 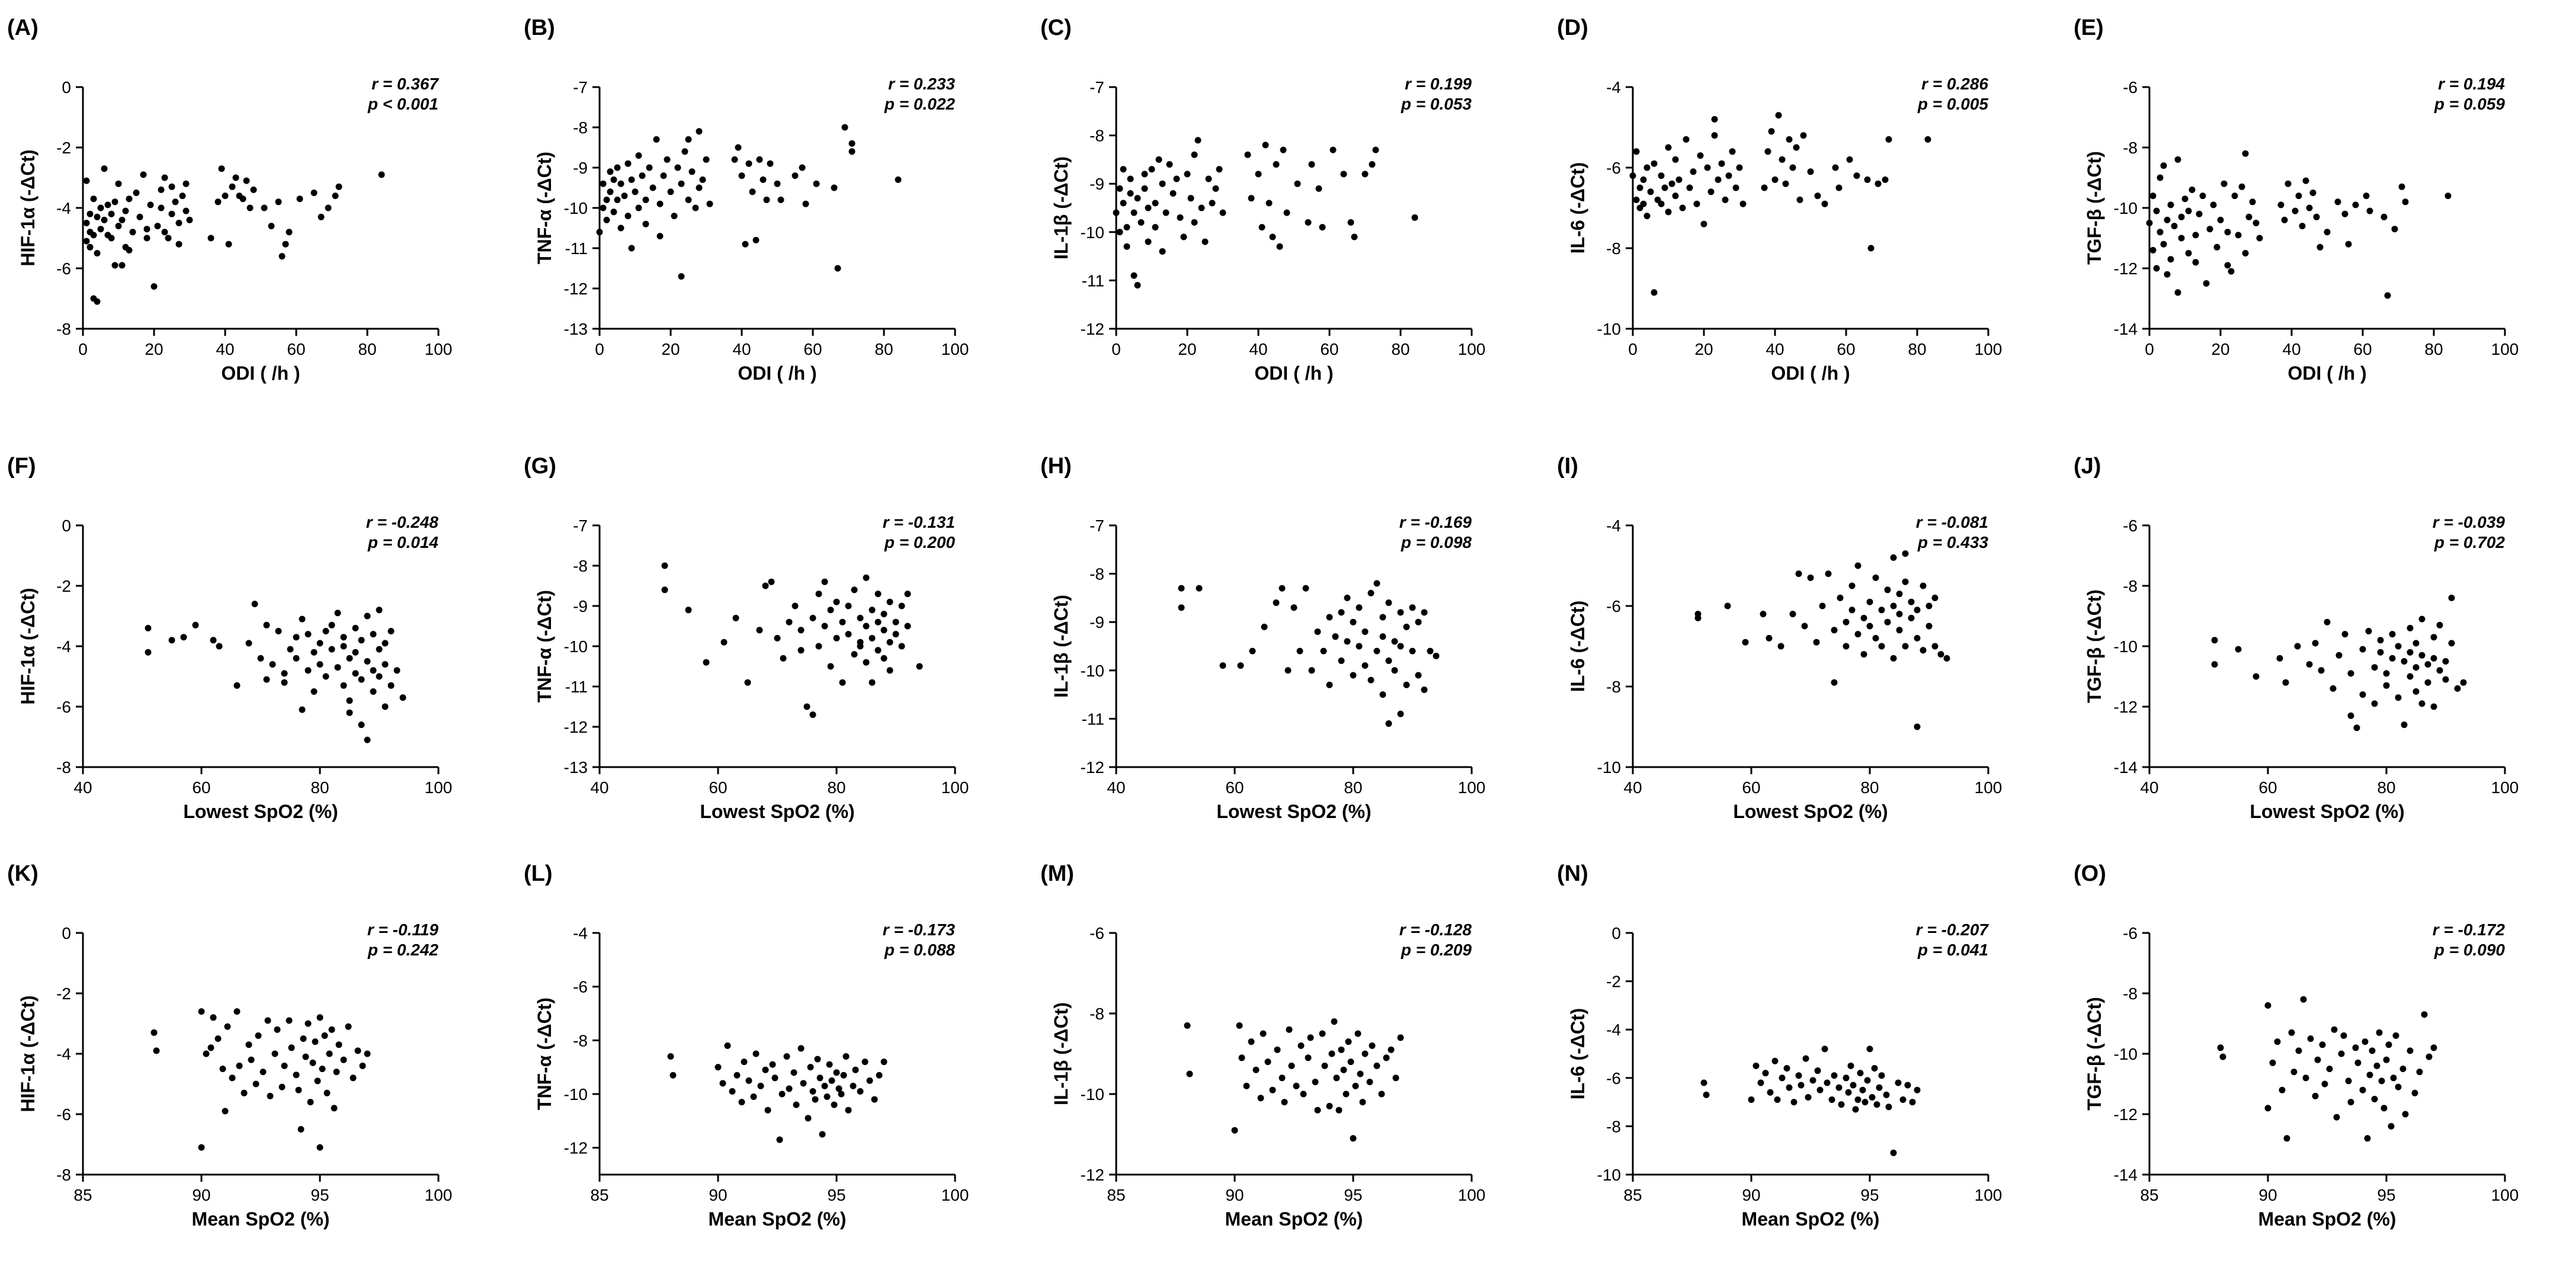 What do you see at coordinates (1775, 349) in the screenshot?
I see `x-tick-label: 40` at bounding box center [1775, 349].